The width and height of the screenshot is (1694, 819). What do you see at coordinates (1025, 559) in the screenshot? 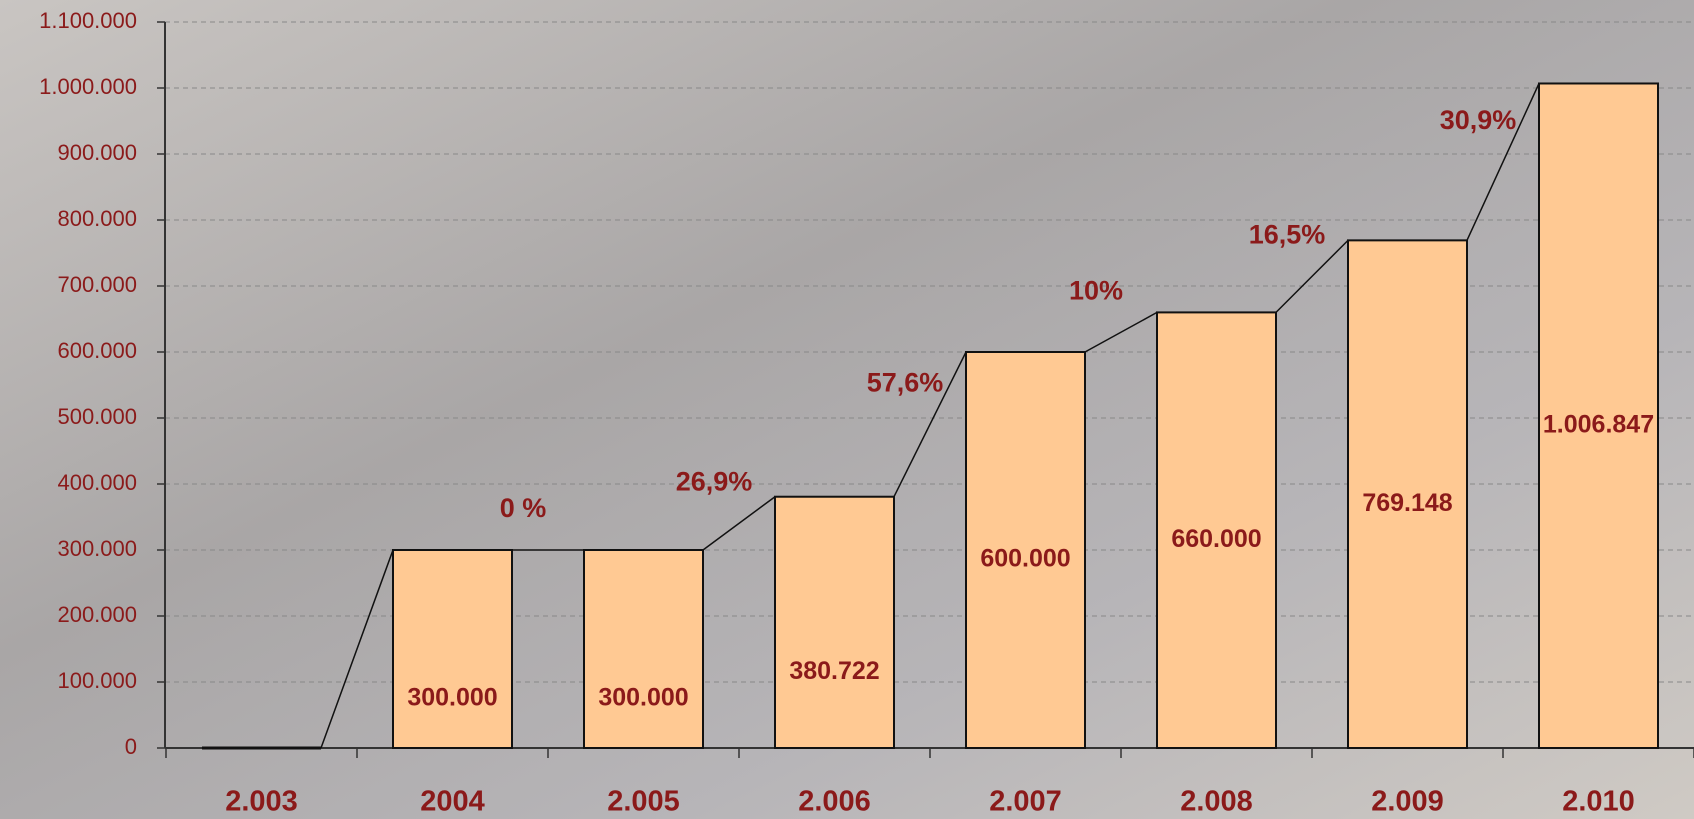
I see `value-label: 600.000` at bounding box center [1025, 559].